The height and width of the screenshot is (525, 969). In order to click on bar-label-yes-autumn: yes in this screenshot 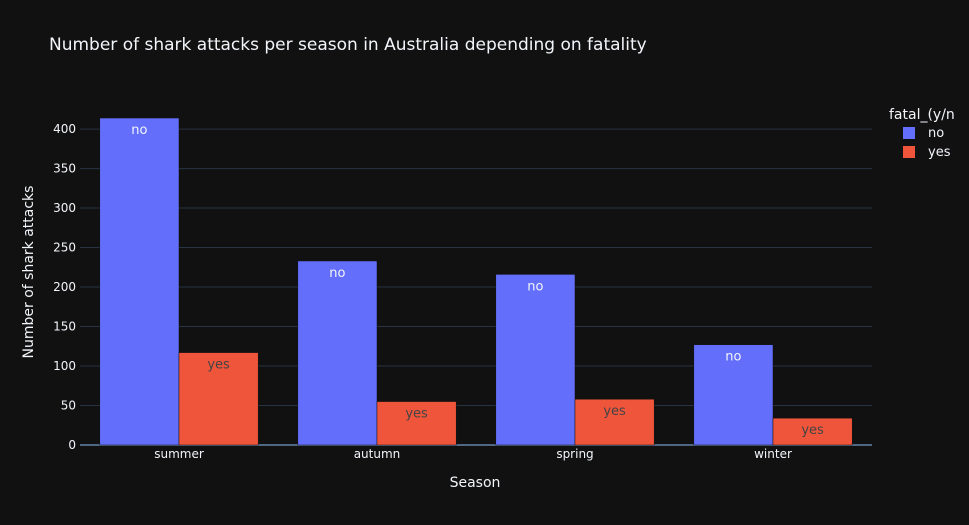, I will do `click(416, 414)`.